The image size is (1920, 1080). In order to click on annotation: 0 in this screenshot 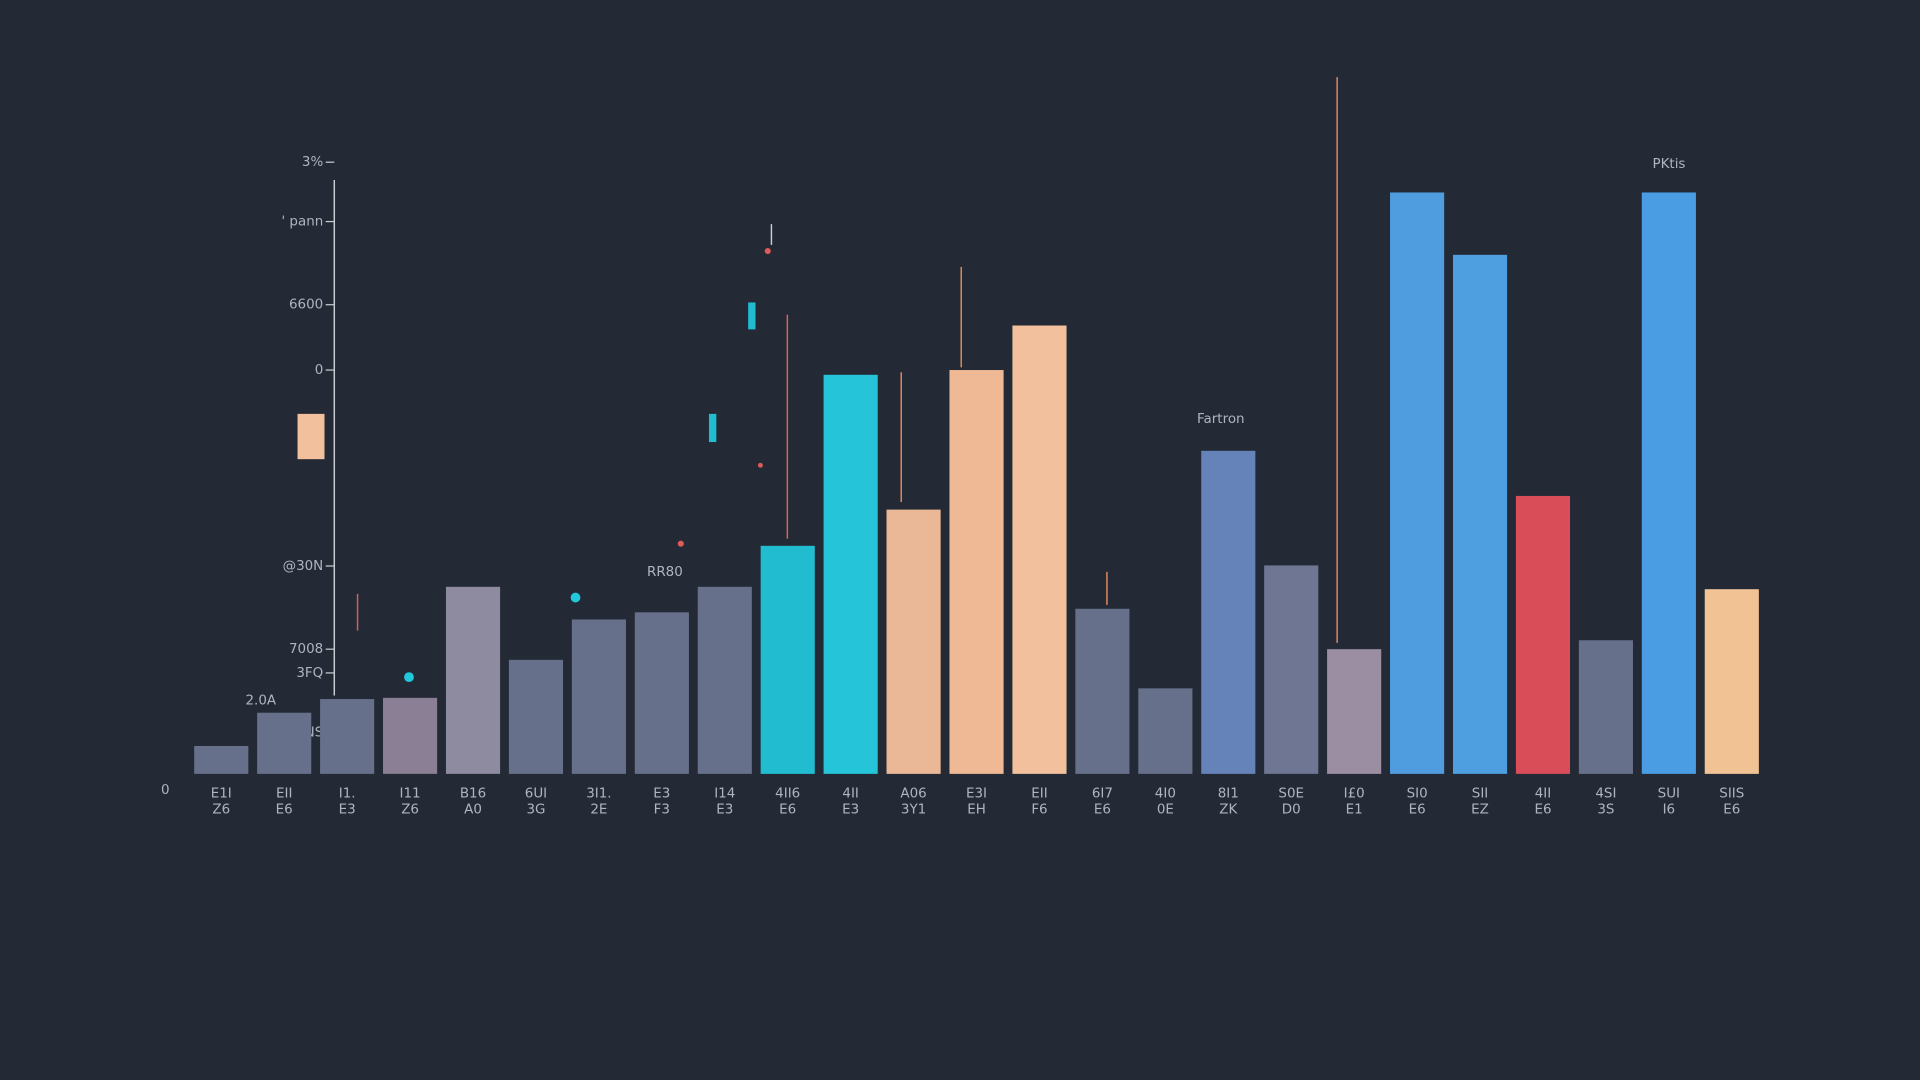, I will do `click(165, 790)`.